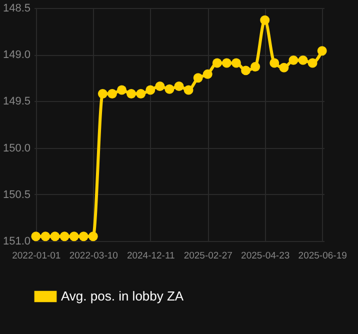 Image resolution: width=358 pixels, height=334 pixels. What do you see at coordinates (150, 256) in the screenshot?
I see `x-tick-label: 2024-12-11` at bounding box center [150, 256].